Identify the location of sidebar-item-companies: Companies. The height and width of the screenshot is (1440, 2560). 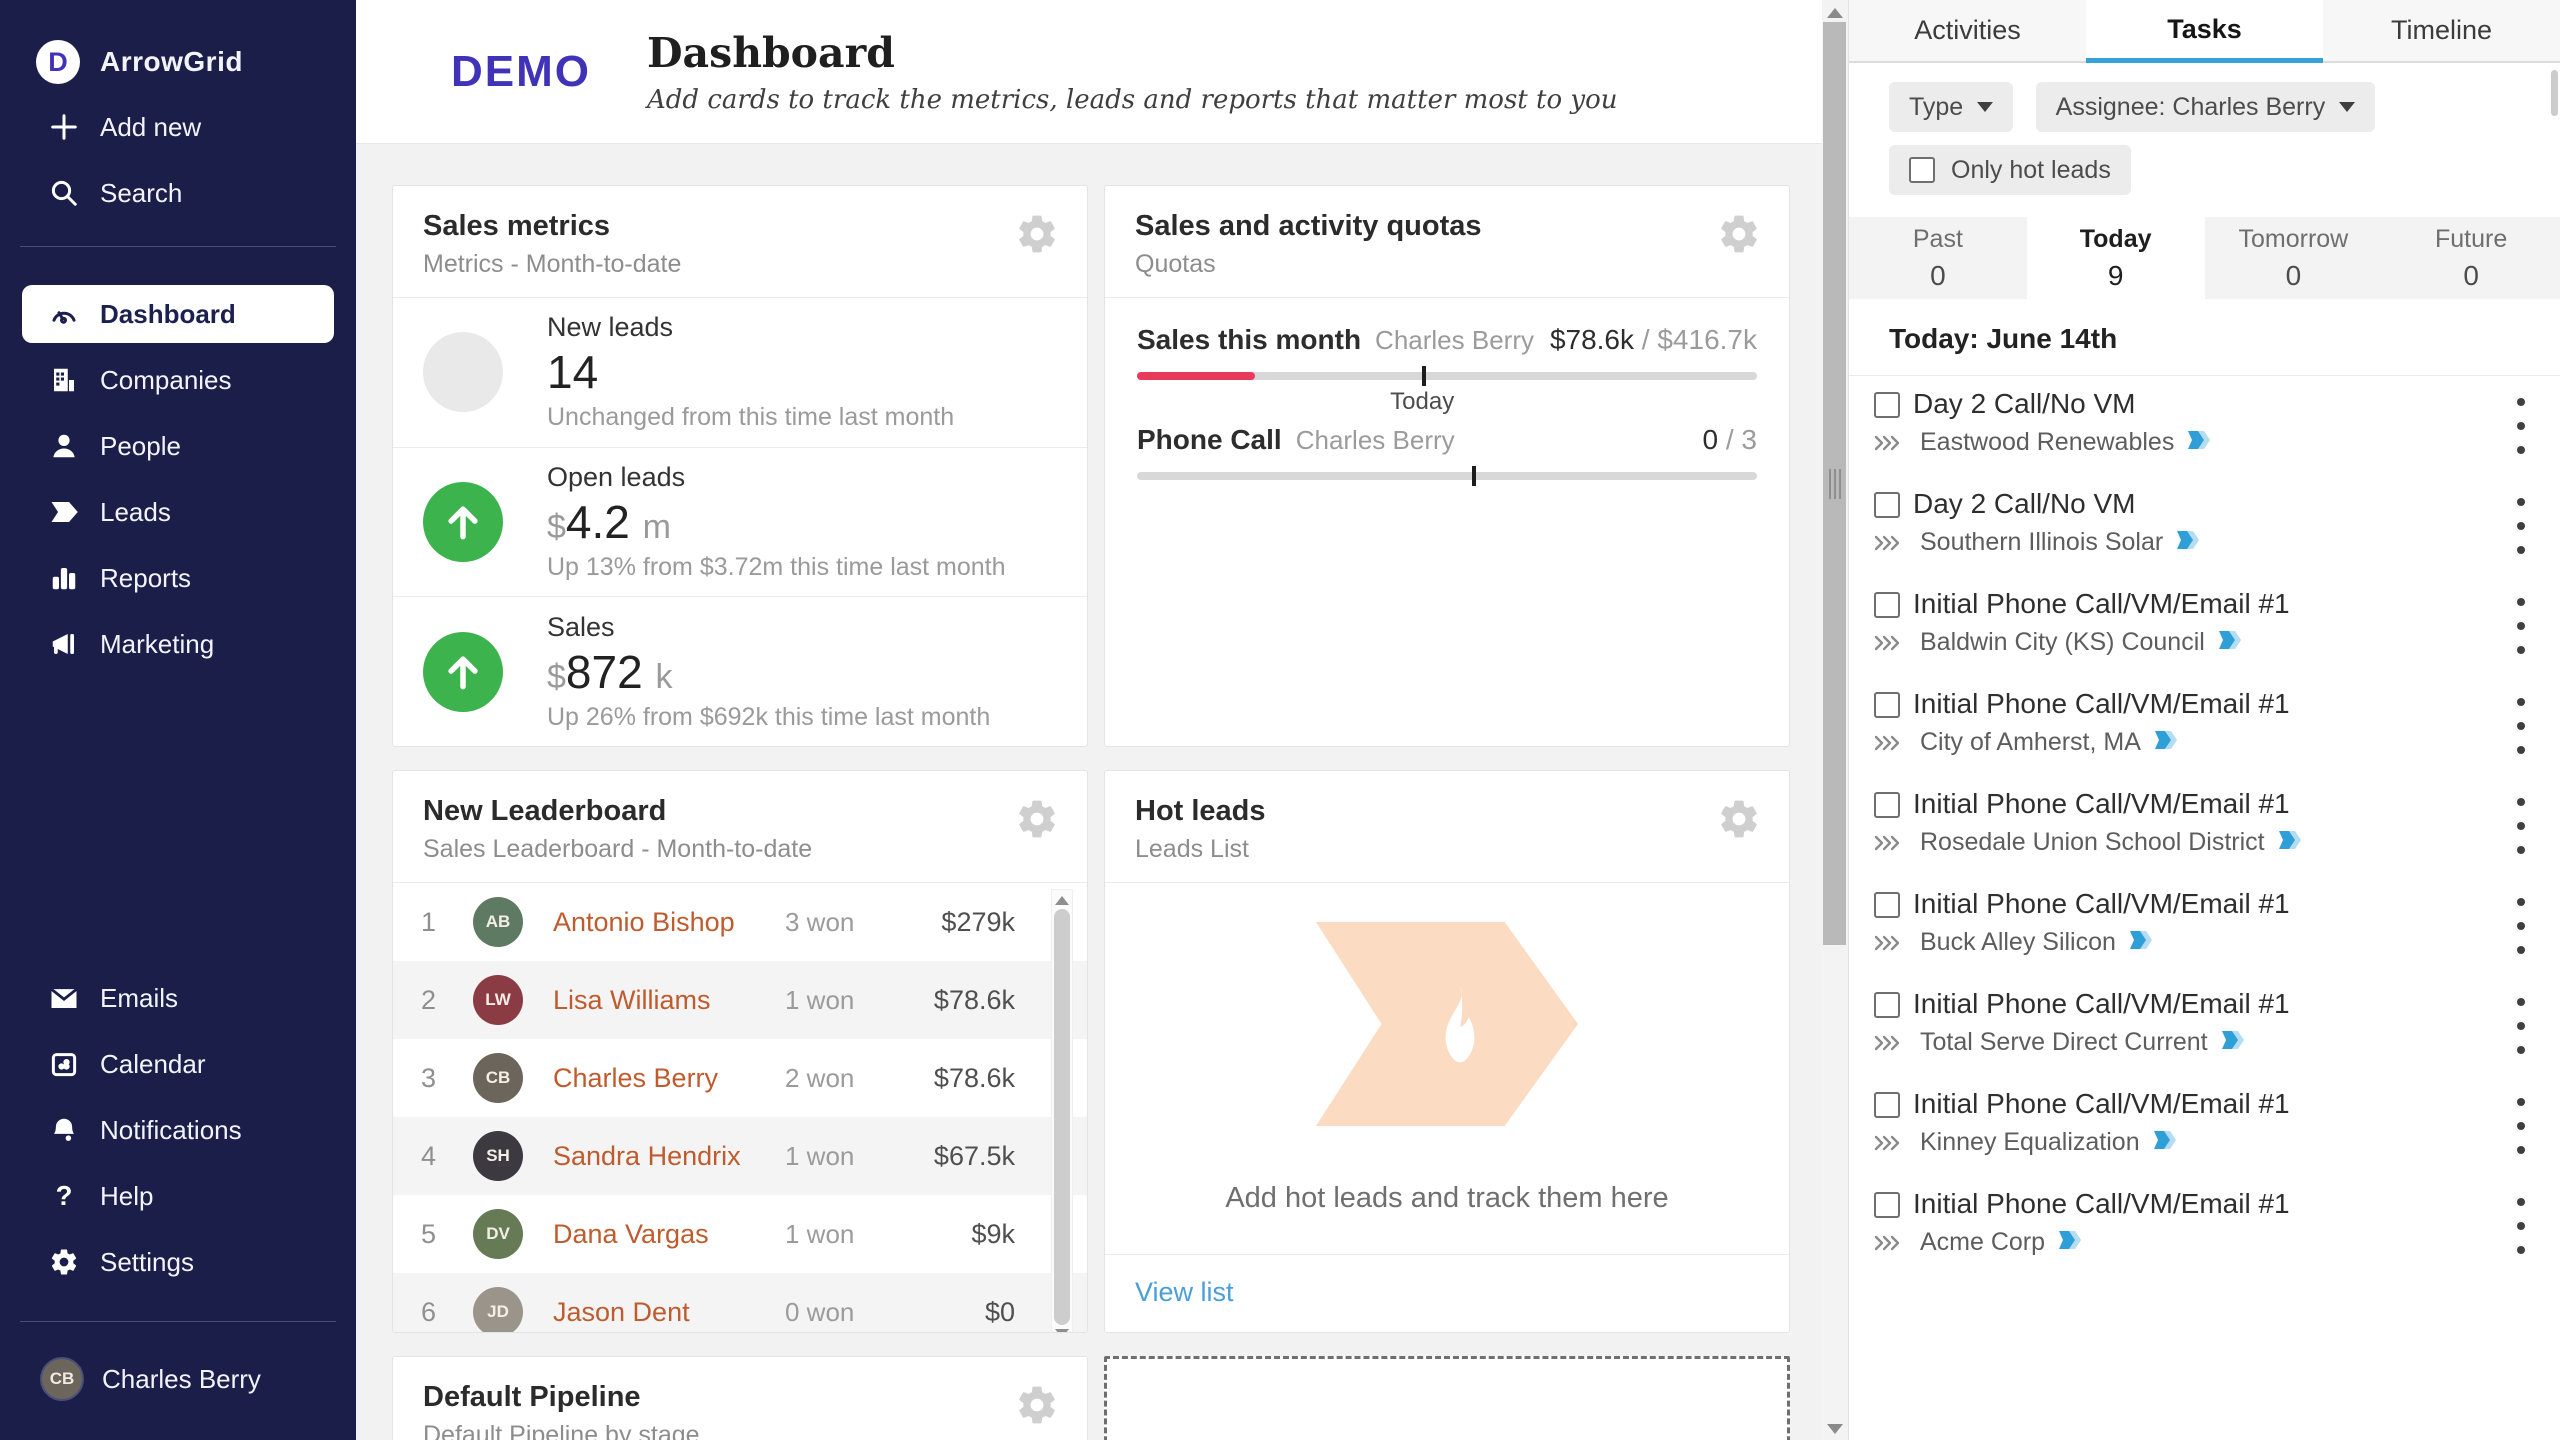
(178, 380).